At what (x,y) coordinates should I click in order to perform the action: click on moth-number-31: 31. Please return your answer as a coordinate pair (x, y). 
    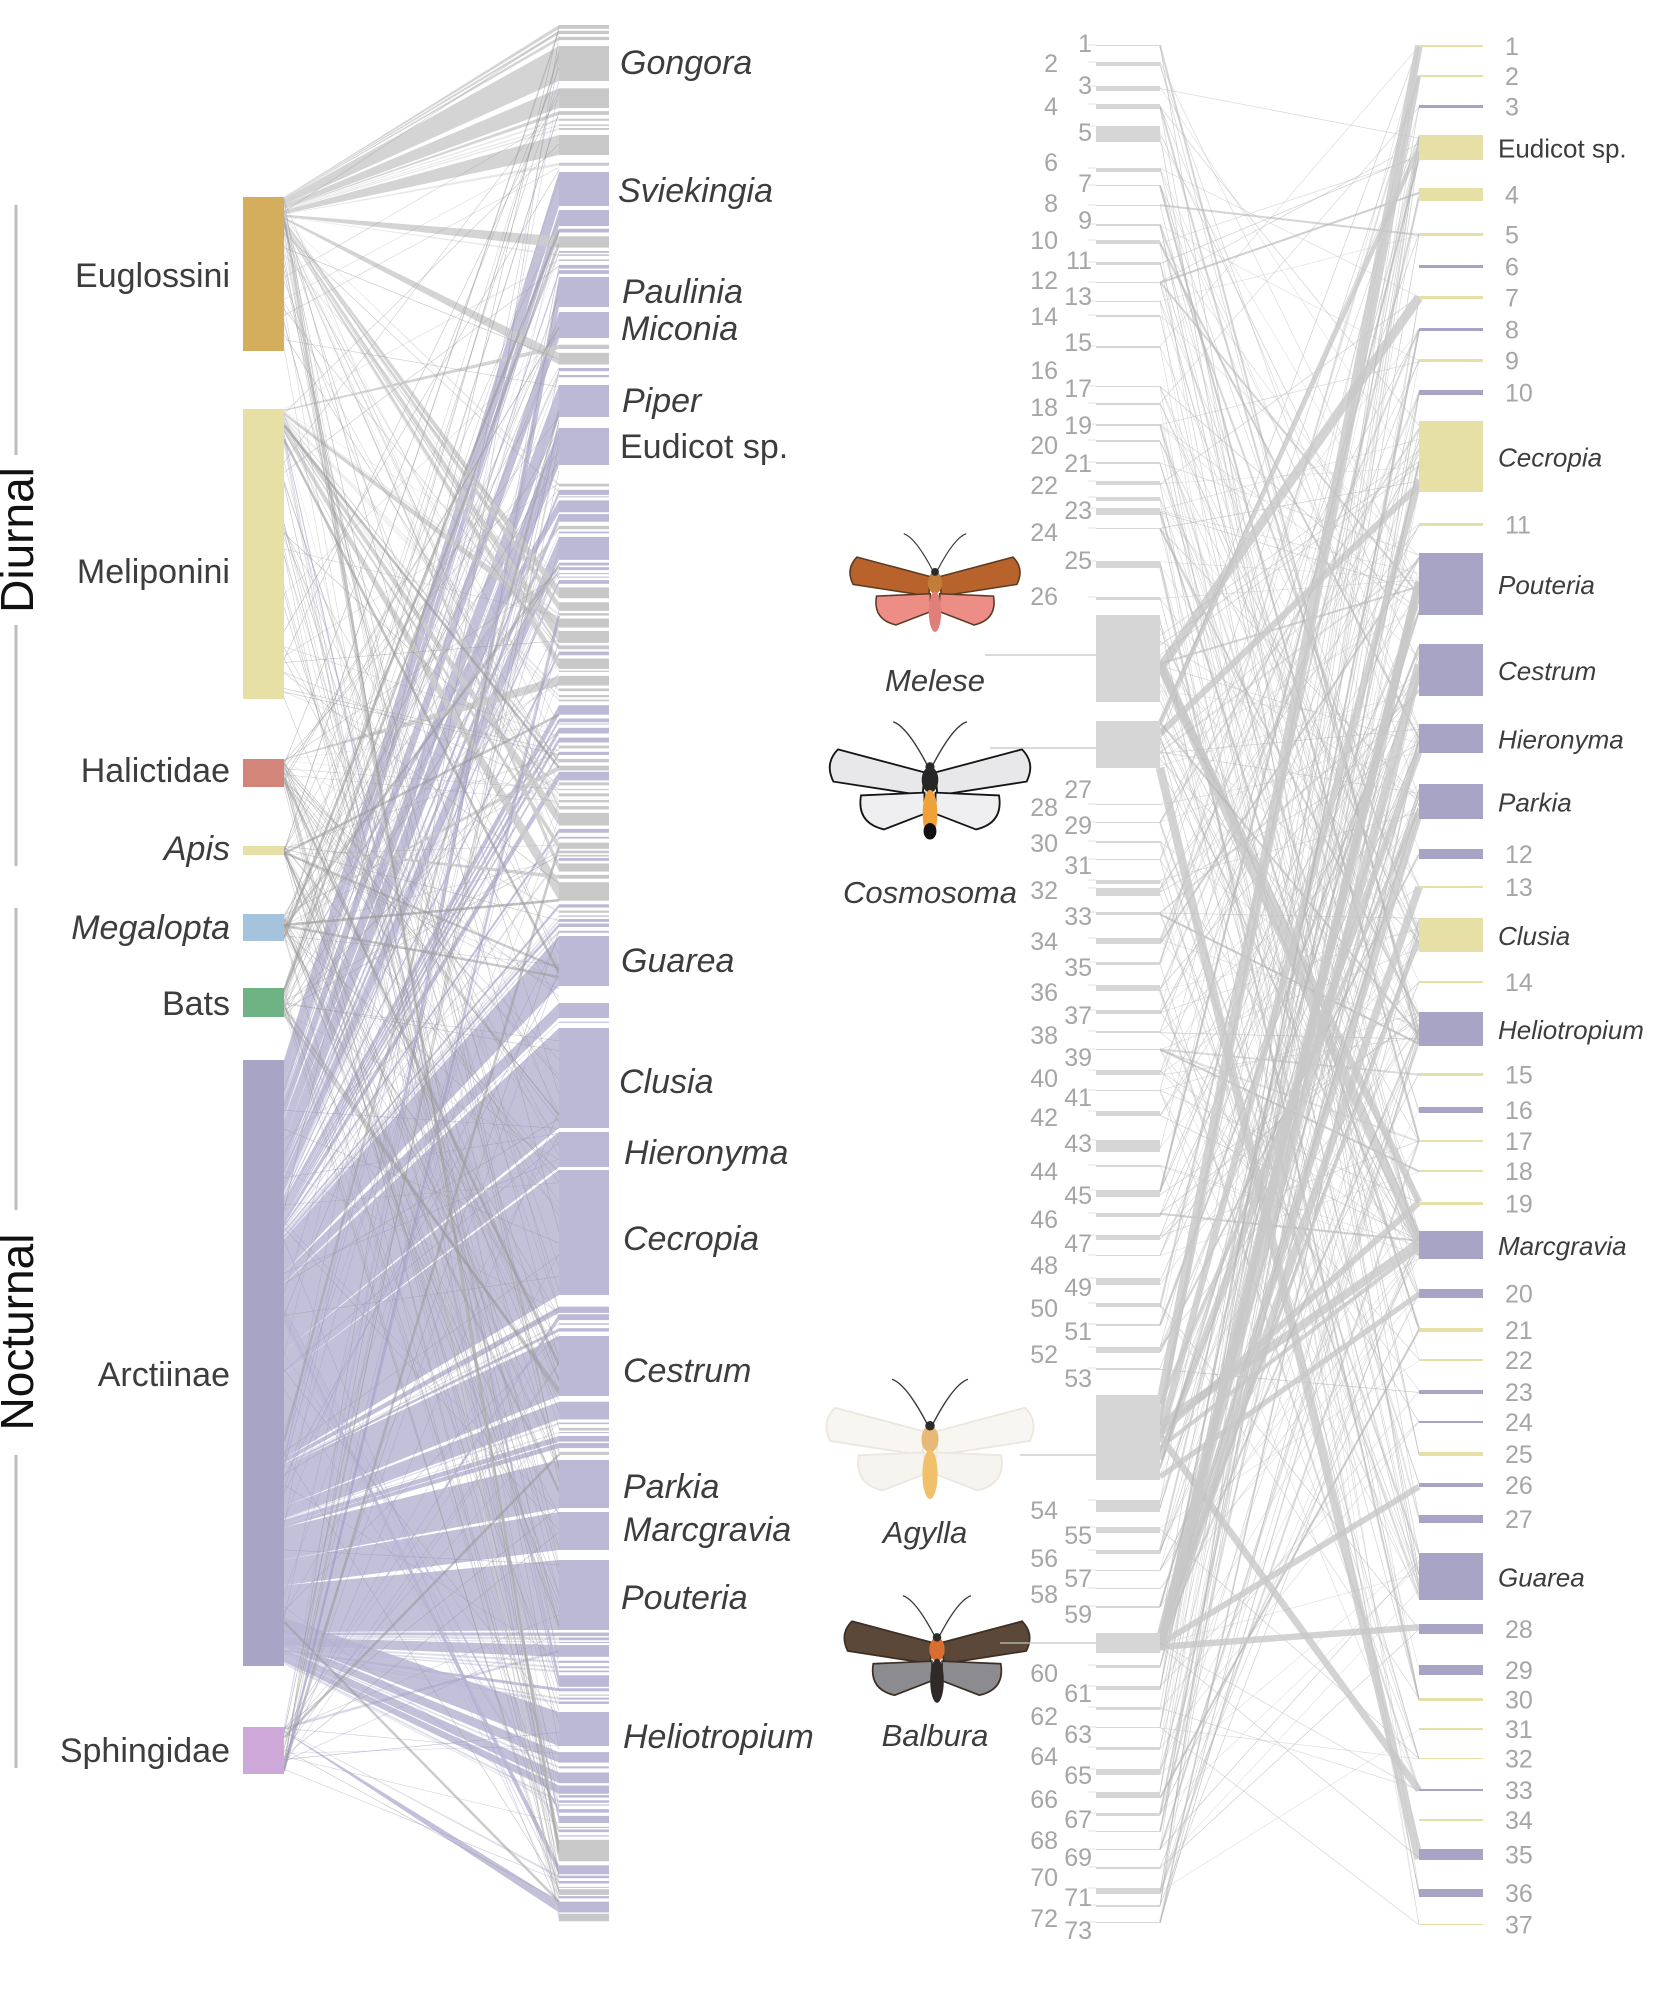
    Looking at the image, I should click on (1078, 866).